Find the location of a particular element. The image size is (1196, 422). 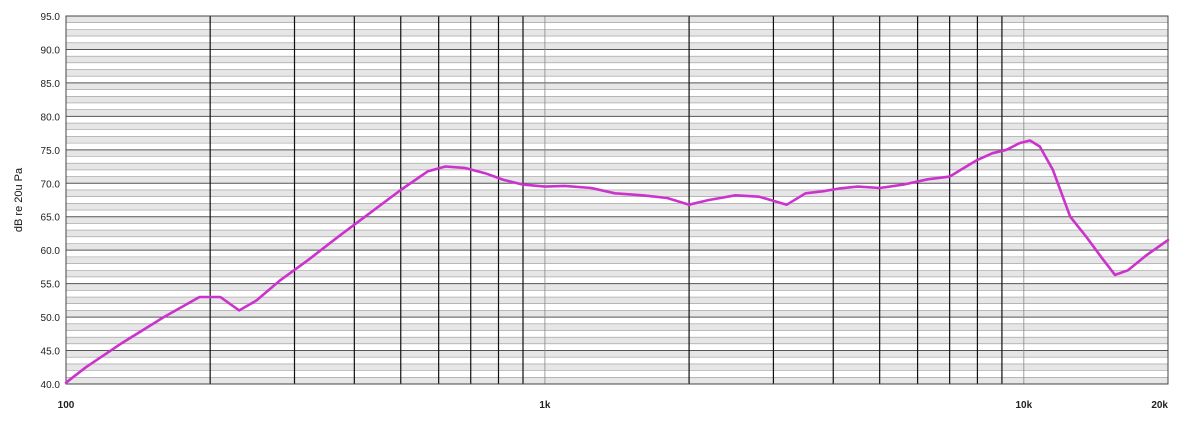

y-tick-label: 75.0 is located at coordinates (51, 151).